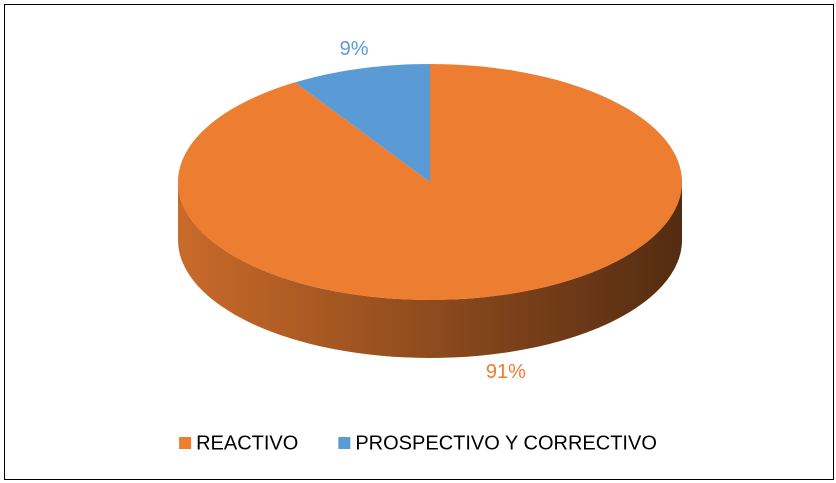 The height and width of the screenshot is (483, 836). I want to click on data-label: 9%, so click(354, 49).